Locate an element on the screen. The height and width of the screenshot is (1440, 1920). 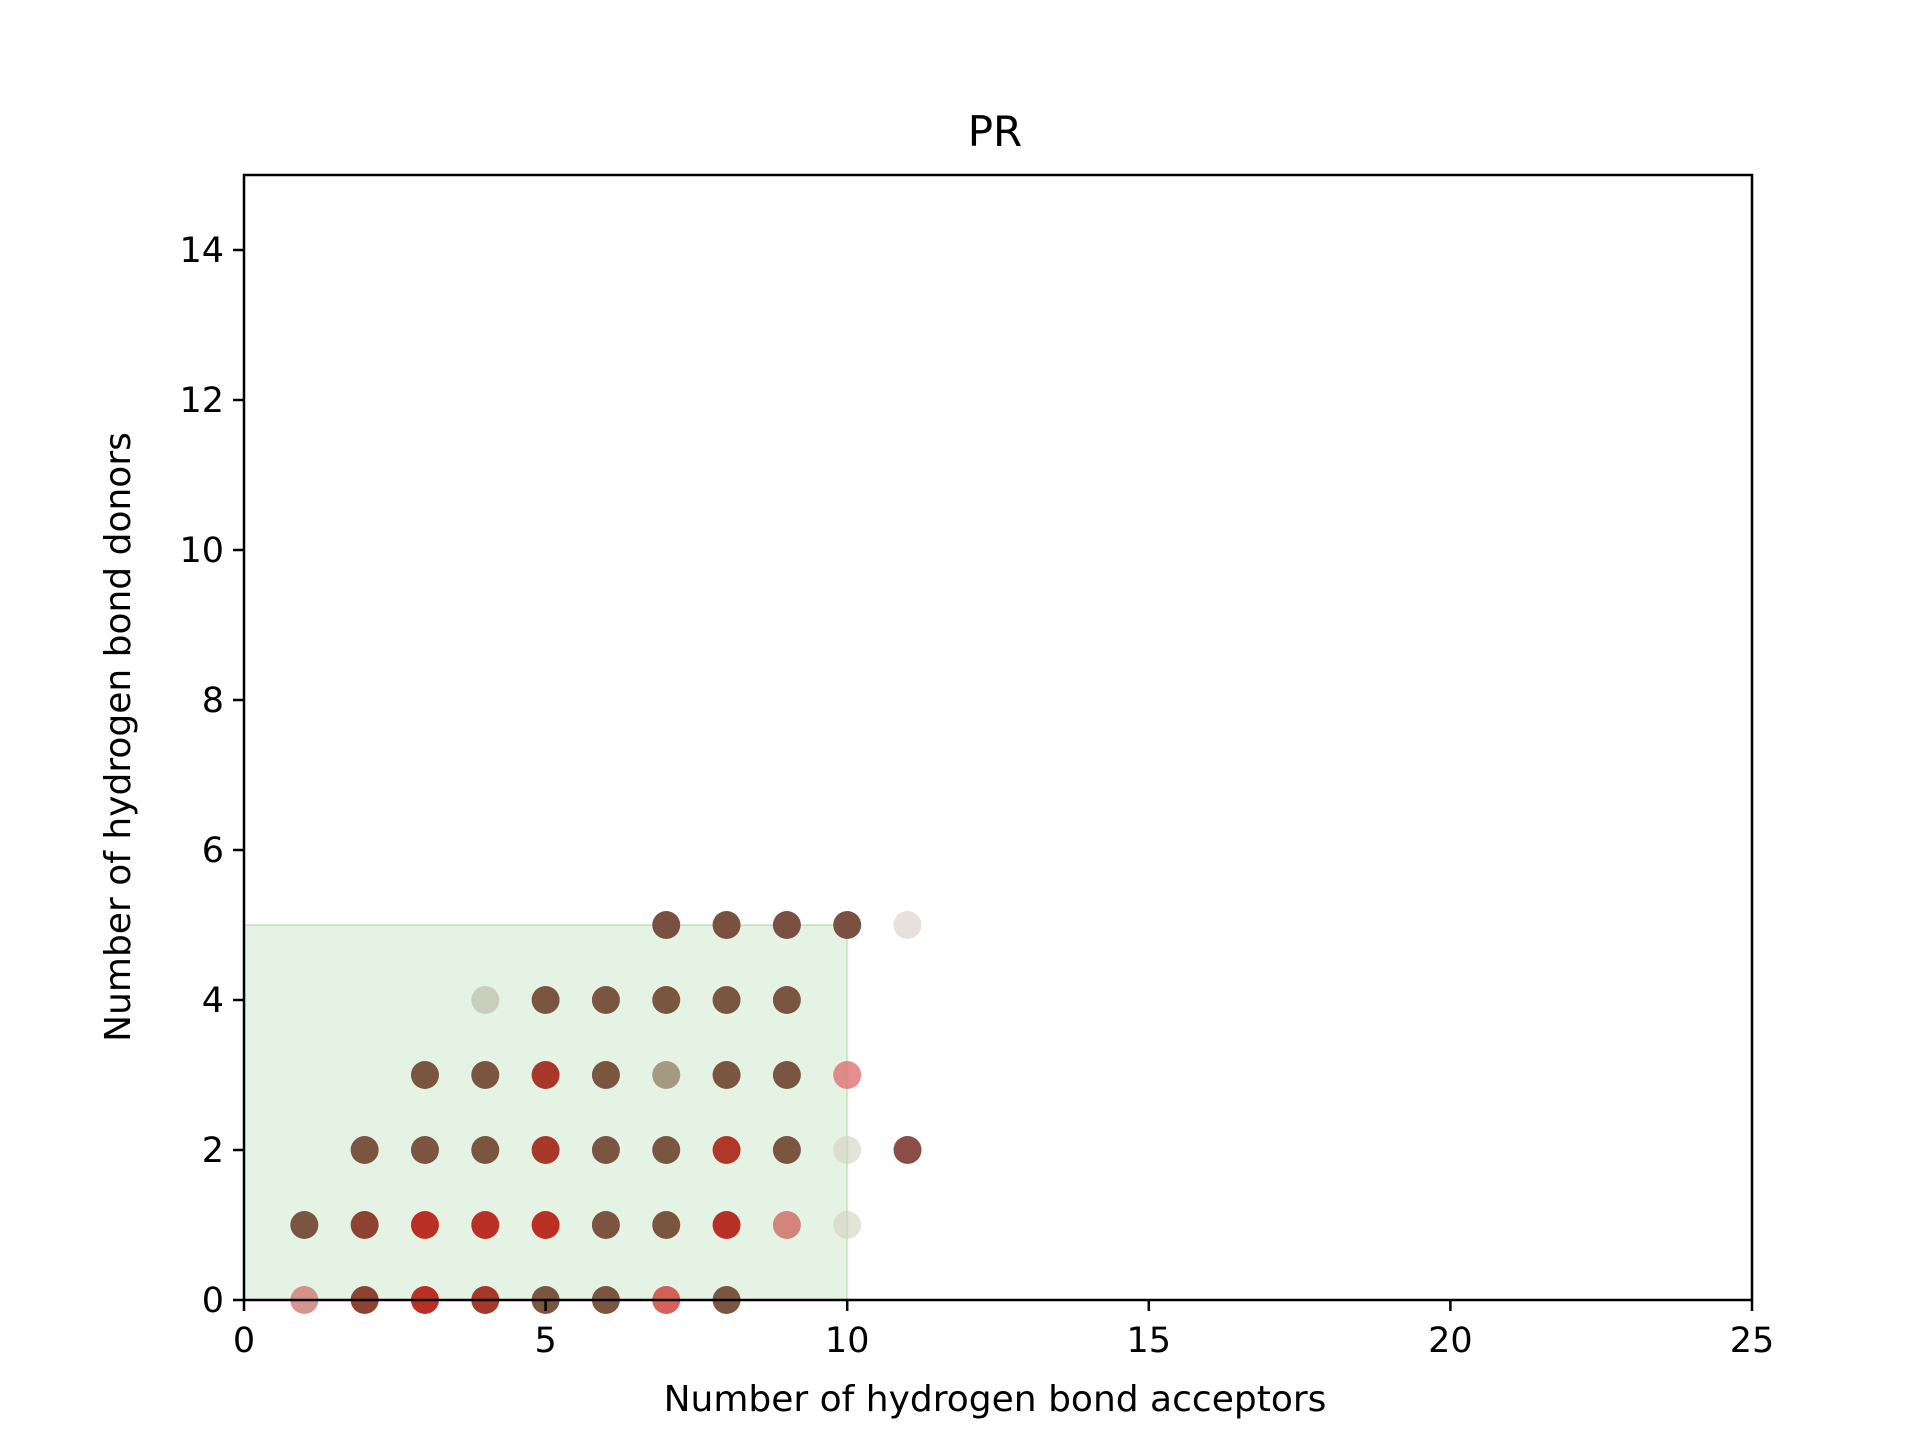
x-tick-label: 0 is located at coordinates (244, 1341).